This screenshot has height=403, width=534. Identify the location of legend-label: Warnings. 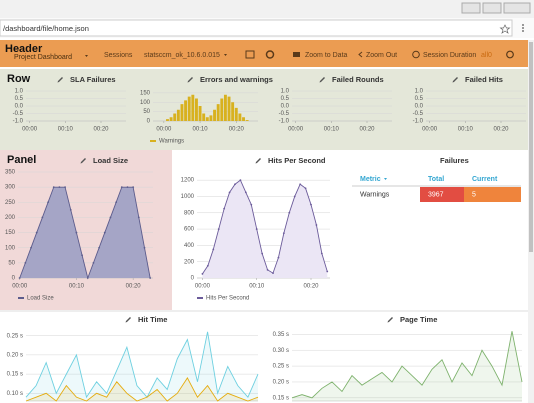
(171, 142).